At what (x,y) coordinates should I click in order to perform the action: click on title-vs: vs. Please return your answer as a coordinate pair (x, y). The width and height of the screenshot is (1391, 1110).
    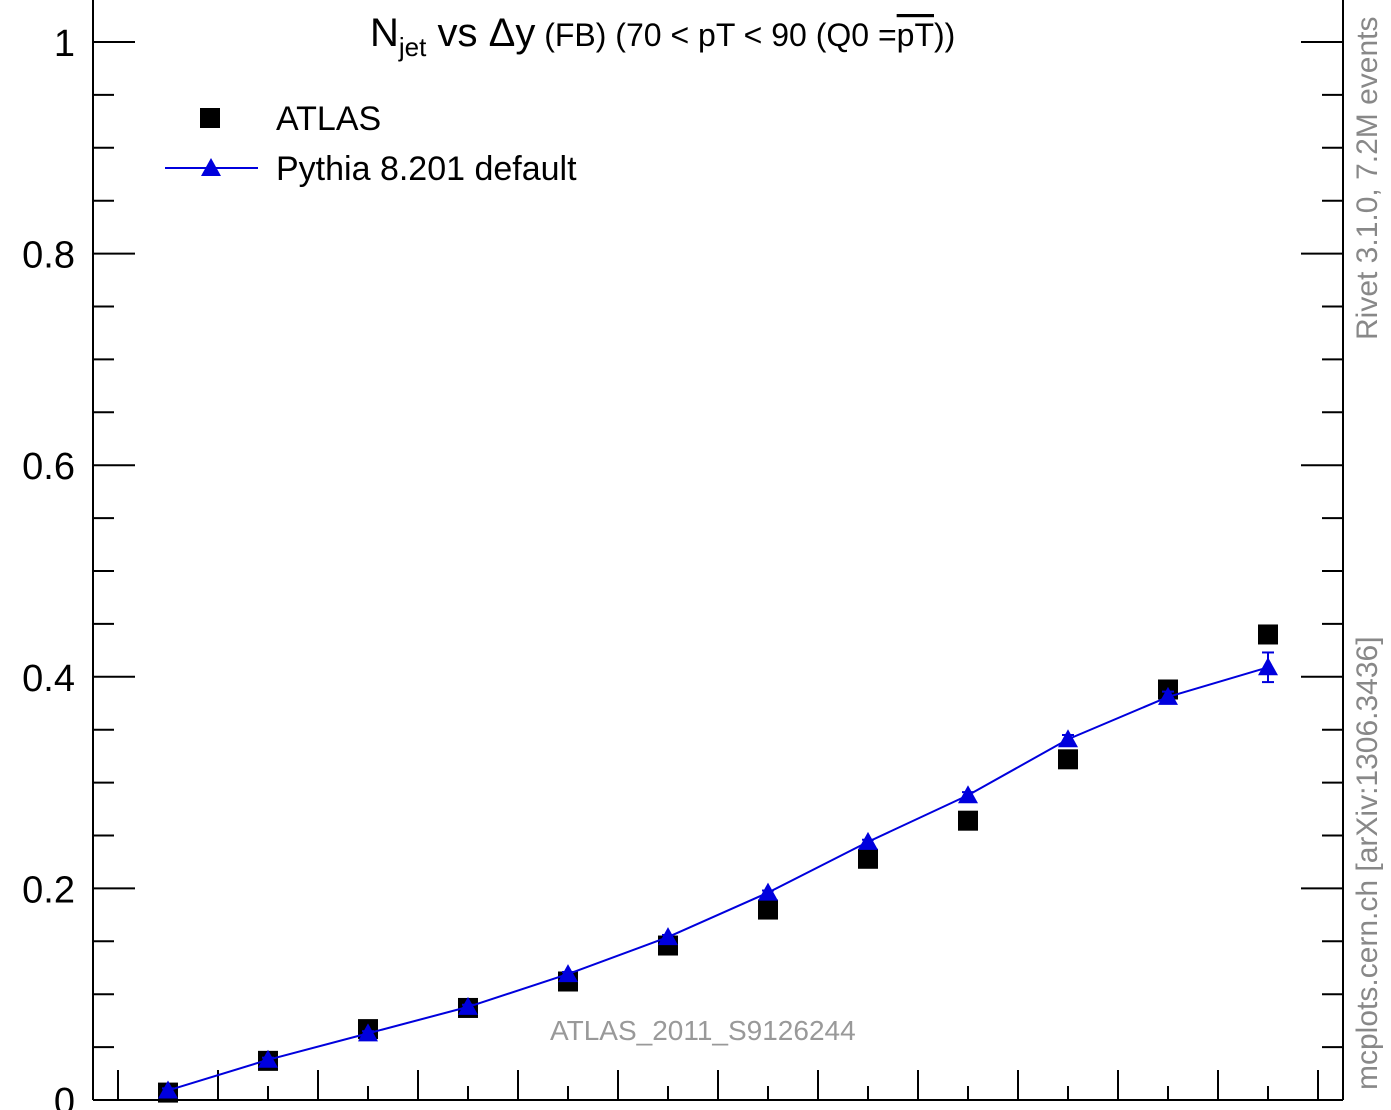
    Looking at the image, I should click on (457, 33).